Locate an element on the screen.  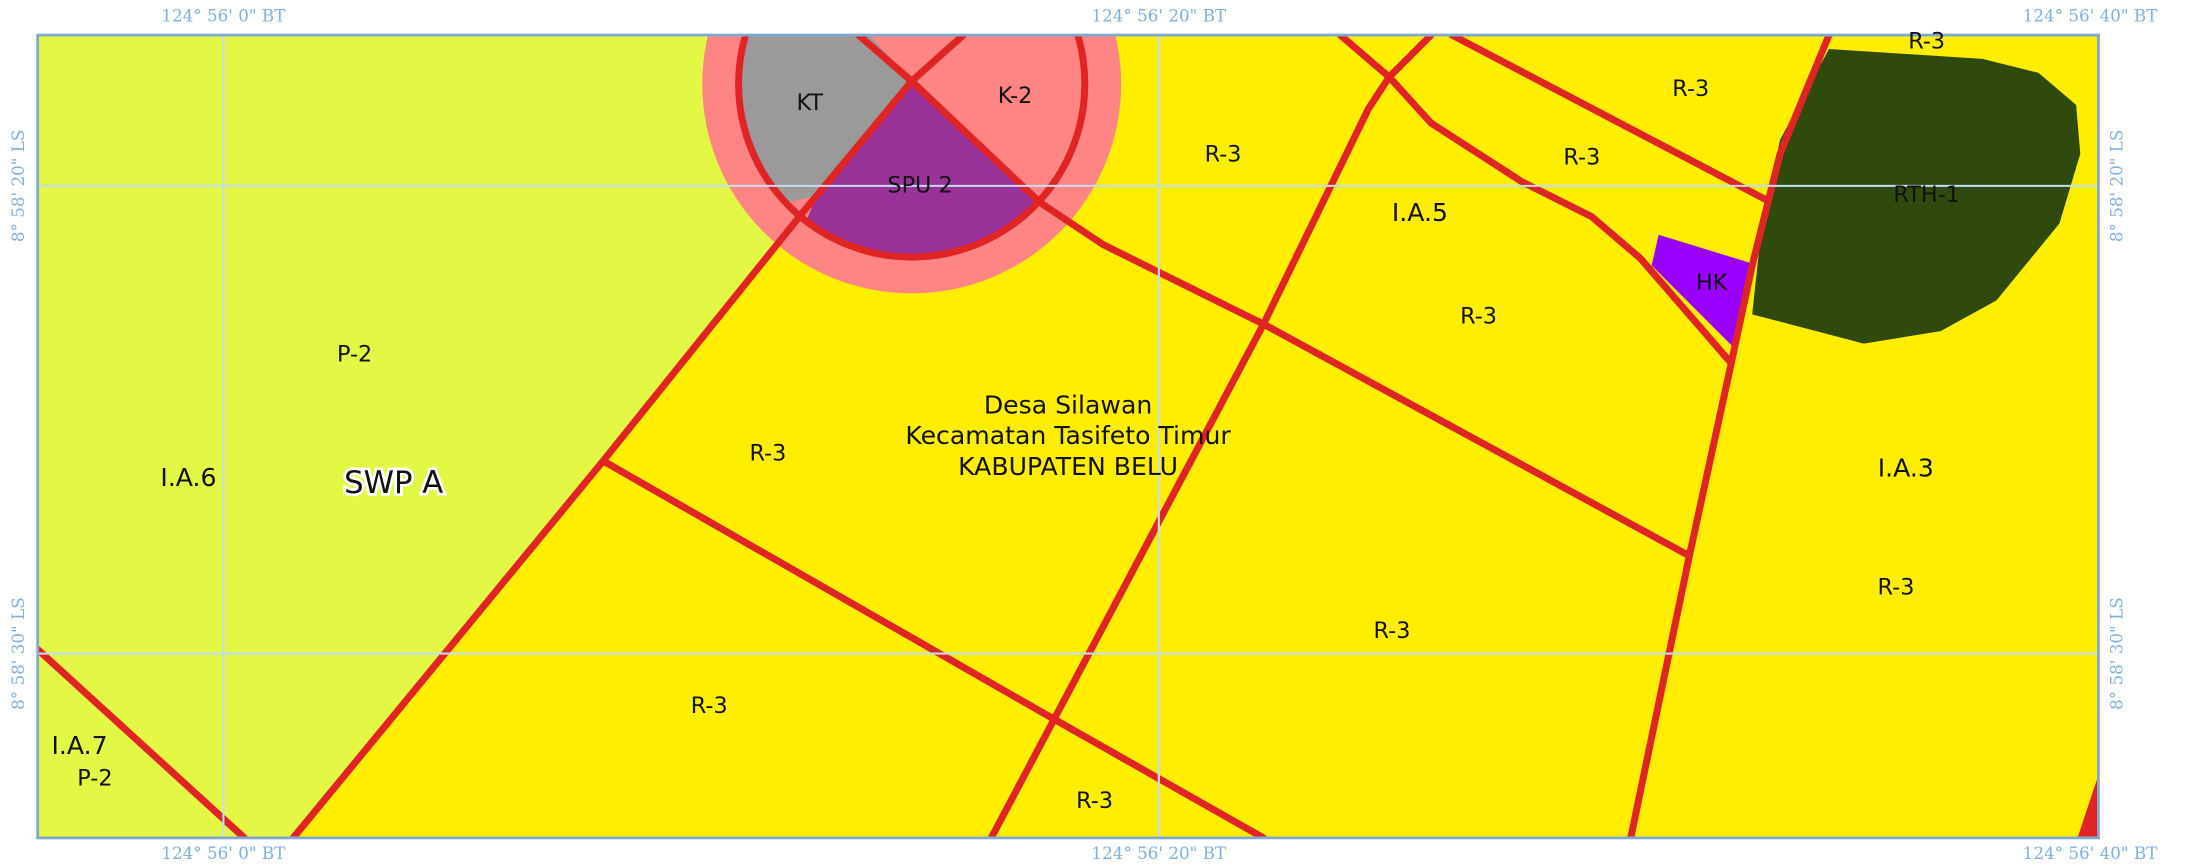
zone-label: KT is located at coordinates (809, 103).